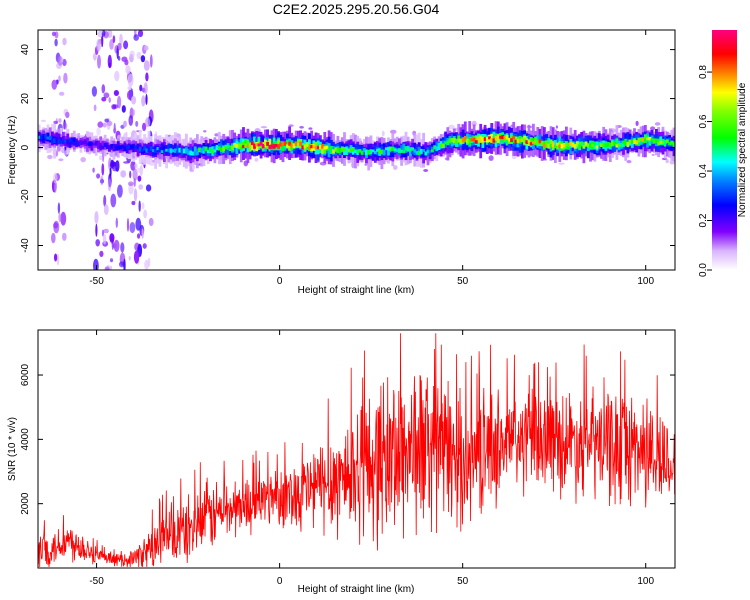  What do you see at coordinates (356, 9) in the screenshot?
I see `figure-title: C2E2.2025.295.20.56.G04` at bounding box center [356, 9].